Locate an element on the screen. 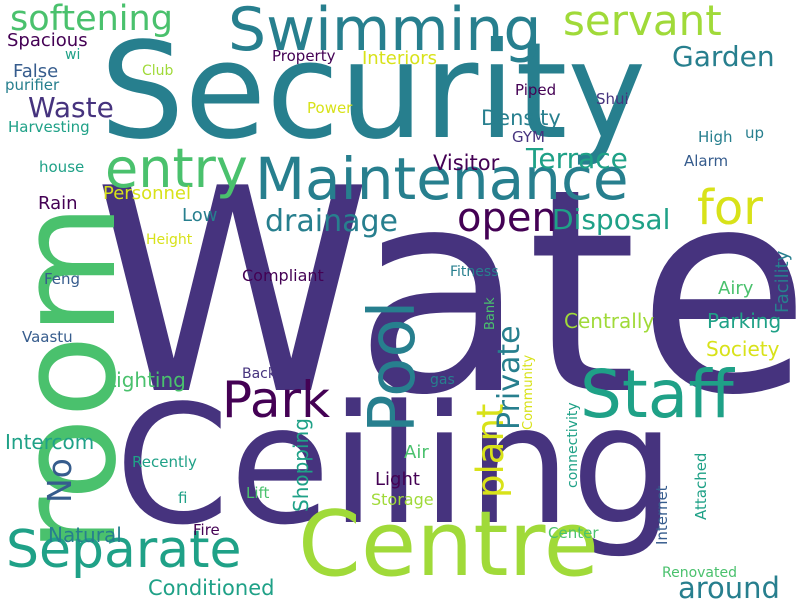  word-wi: wi is located at coordinates (73, 55).